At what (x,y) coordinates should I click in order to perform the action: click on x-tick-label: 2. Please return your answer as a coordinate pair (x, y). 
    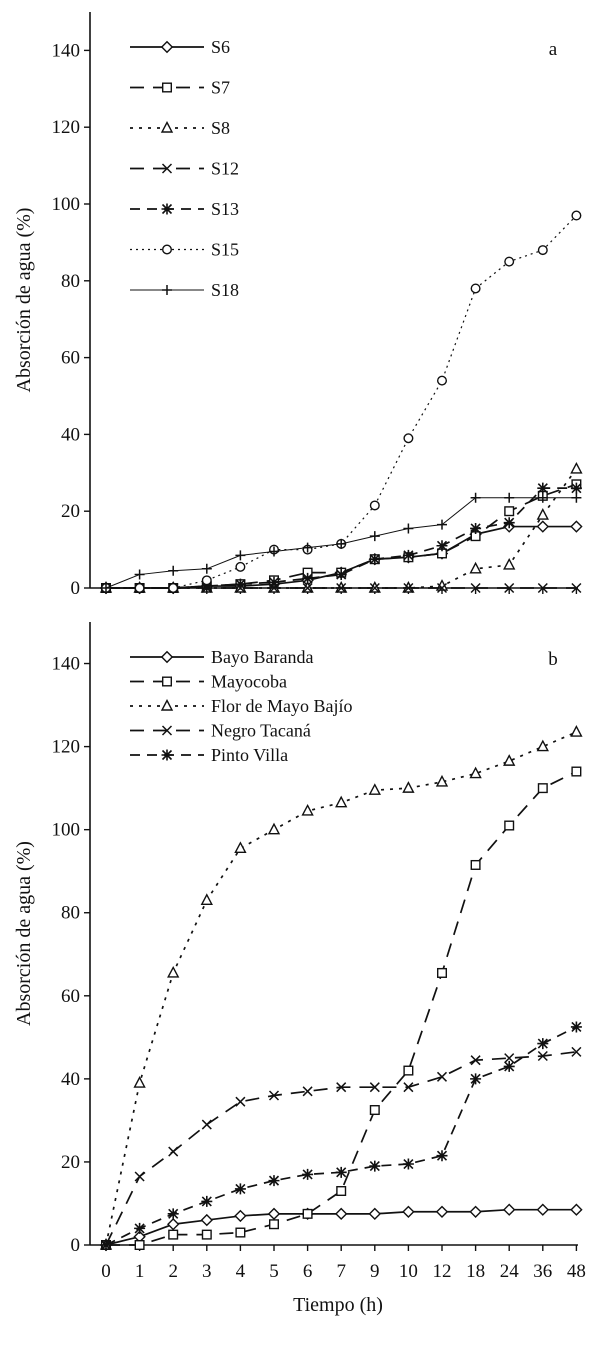
    Looking at the image, I should click on (173, 1271).